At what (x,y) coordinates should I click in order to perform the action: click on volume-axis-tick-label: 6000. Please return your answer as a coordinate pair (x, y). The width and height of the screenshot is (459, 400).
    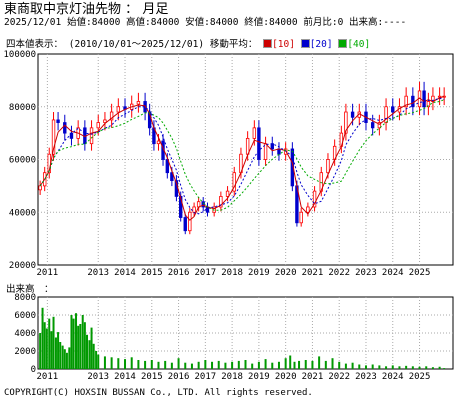
    Looking at the image, I should click on (25, 316).